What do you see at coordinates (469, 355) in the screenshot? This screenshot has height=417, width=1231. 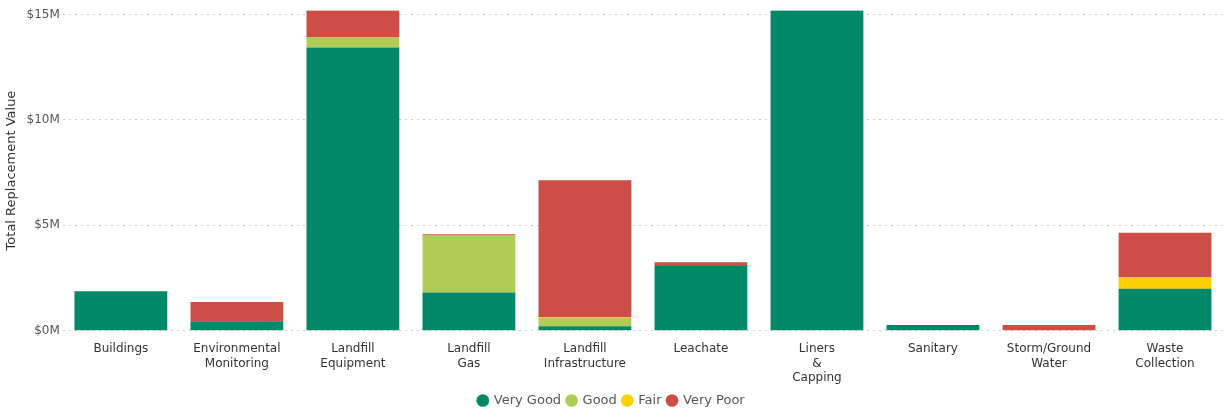 I see `x-tick-label: Landfill Gas` at bounding box center [469, 355].